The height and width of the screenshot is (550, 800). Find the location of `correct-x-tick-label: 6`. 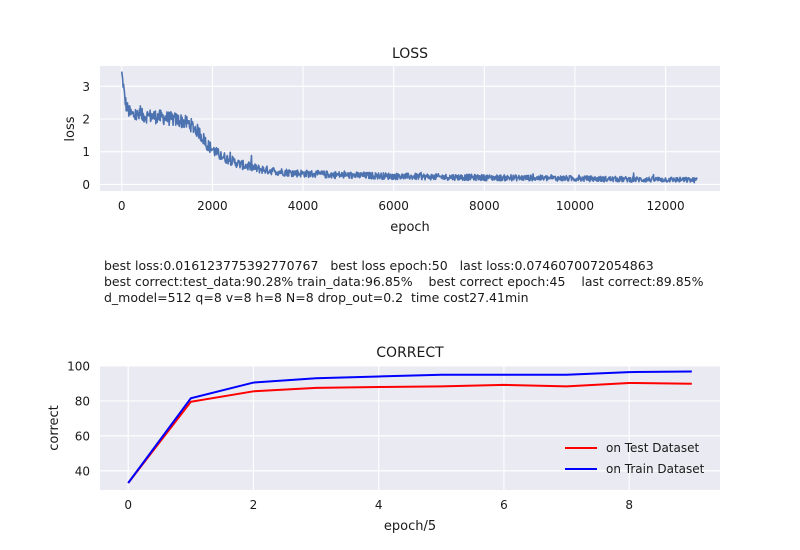

correct-x-tick-label: 6 is located at coordinates (504, 505).